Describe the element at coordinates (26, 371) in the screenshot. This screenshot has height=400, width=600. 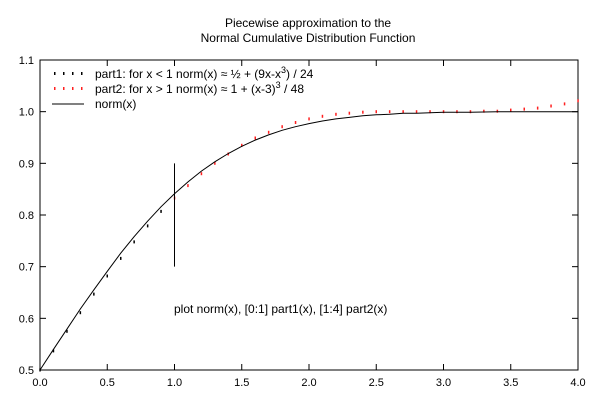
I see `y-tick-label: 0.5` at that location.